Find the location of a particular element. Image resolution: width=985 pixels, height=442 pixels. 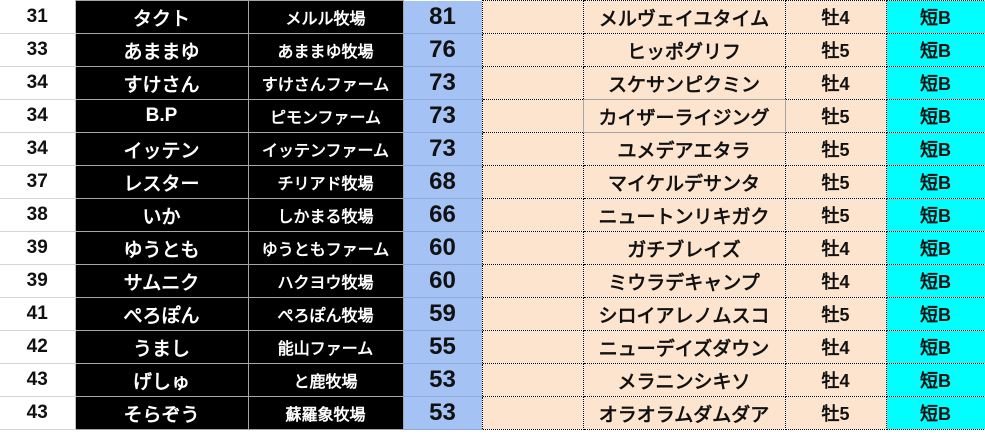

horse-name-cell: ガチブレイズ is located at coordinates (684, 248).